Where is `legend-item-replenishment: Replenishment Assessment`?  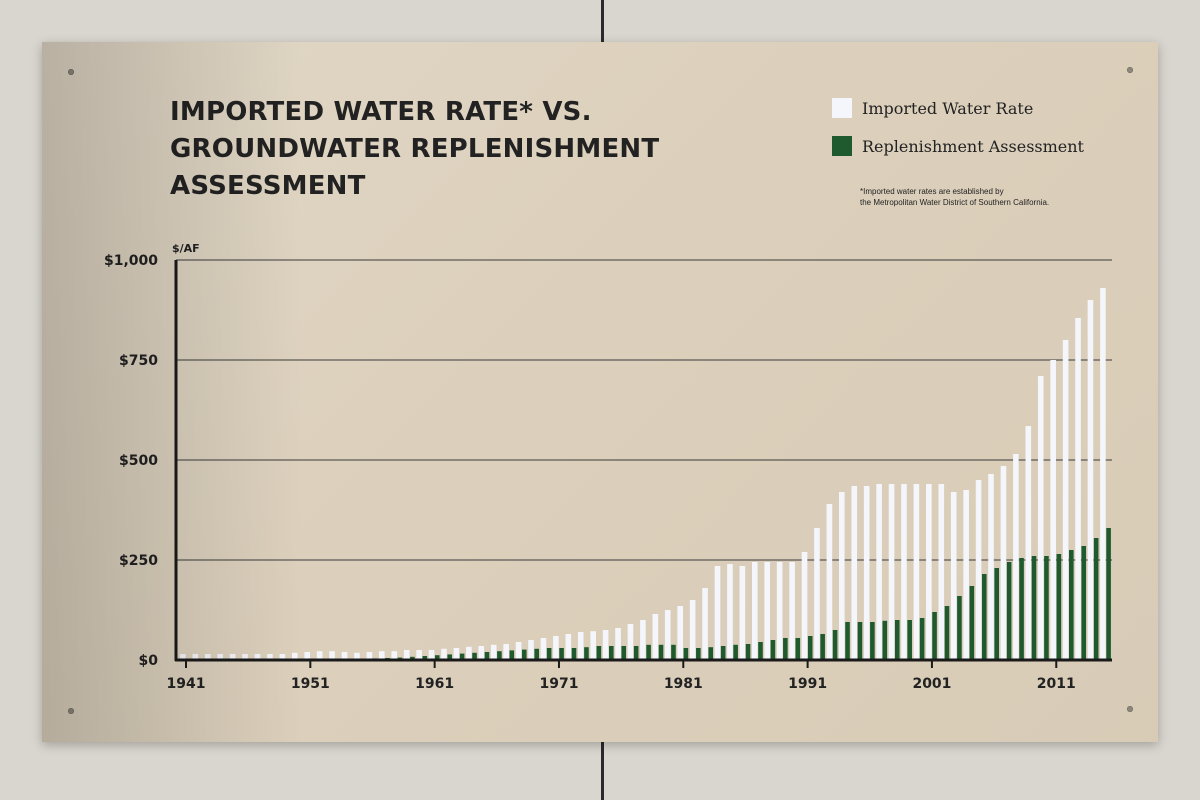 legend-item-replenishment: Replenishment Assessment is located at coordinates (958, 146).